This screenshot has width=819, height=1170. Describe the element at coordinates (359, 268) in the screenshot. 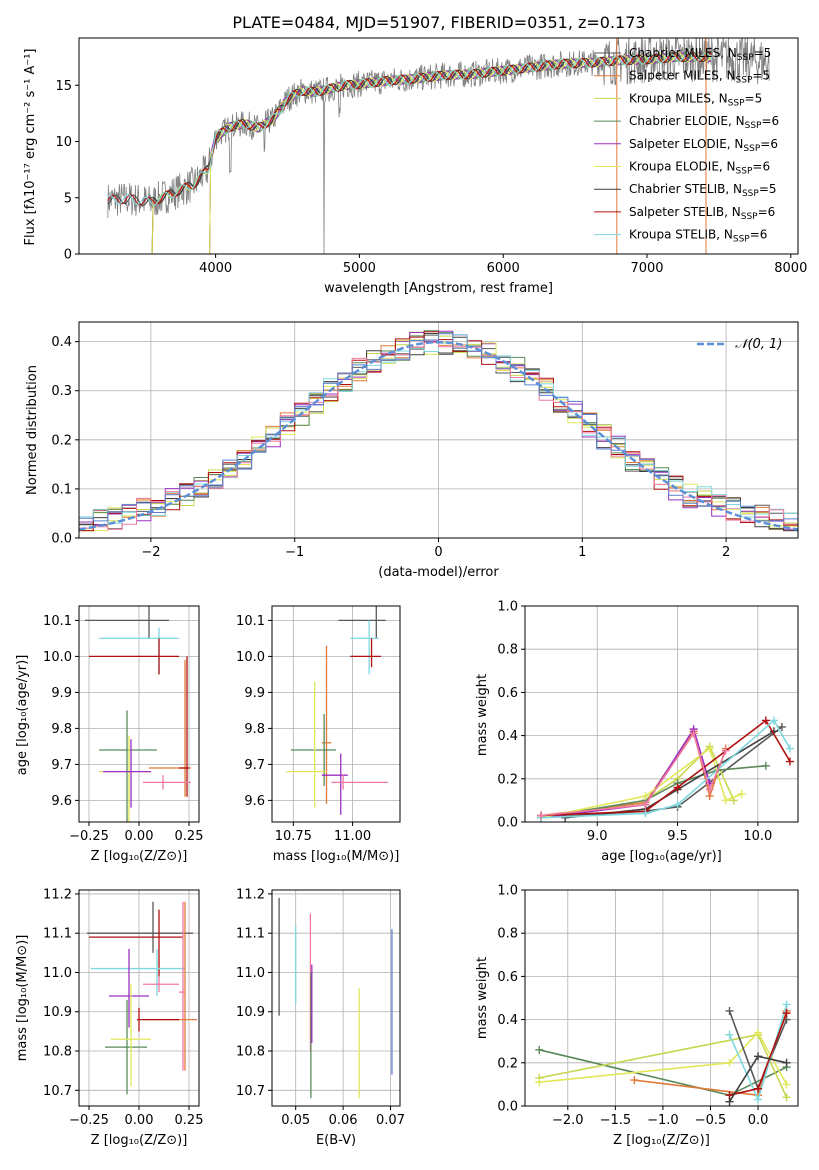

I see `x-tick-label: 5000` at that location.